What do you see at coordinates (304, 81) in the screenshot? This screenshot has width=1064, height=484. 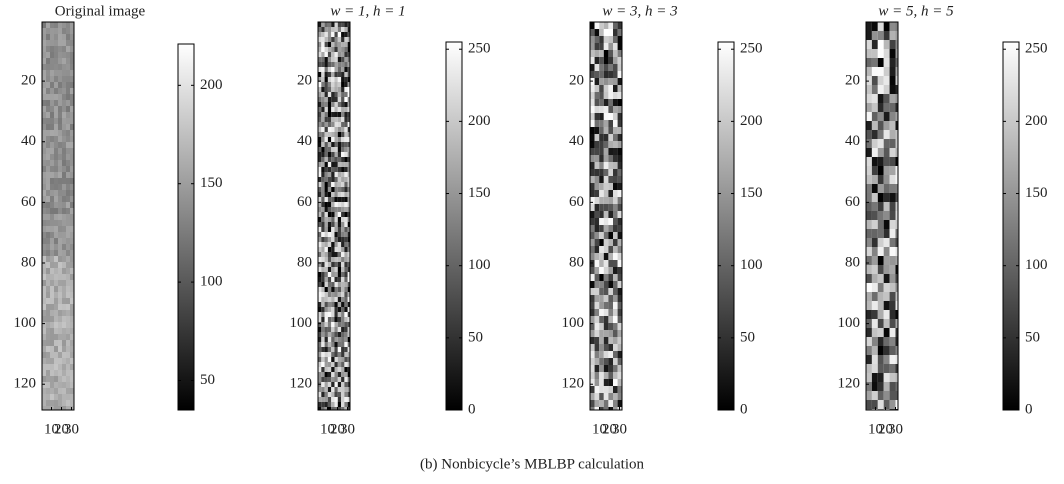 I see `y-tick-label: 20` at bounding box center [304, 81].